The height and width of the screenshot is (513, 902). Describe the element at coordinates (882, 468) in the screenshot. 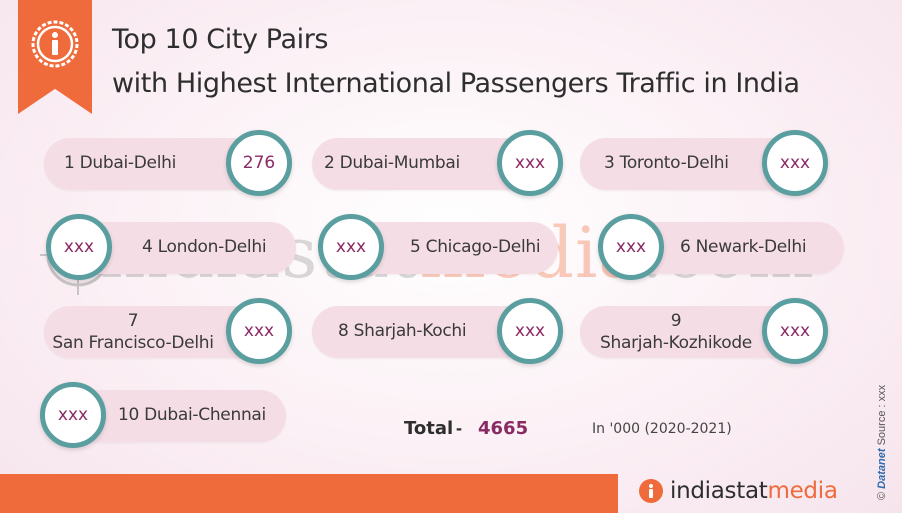

I see `datanet-brand: Datanet` at that location.